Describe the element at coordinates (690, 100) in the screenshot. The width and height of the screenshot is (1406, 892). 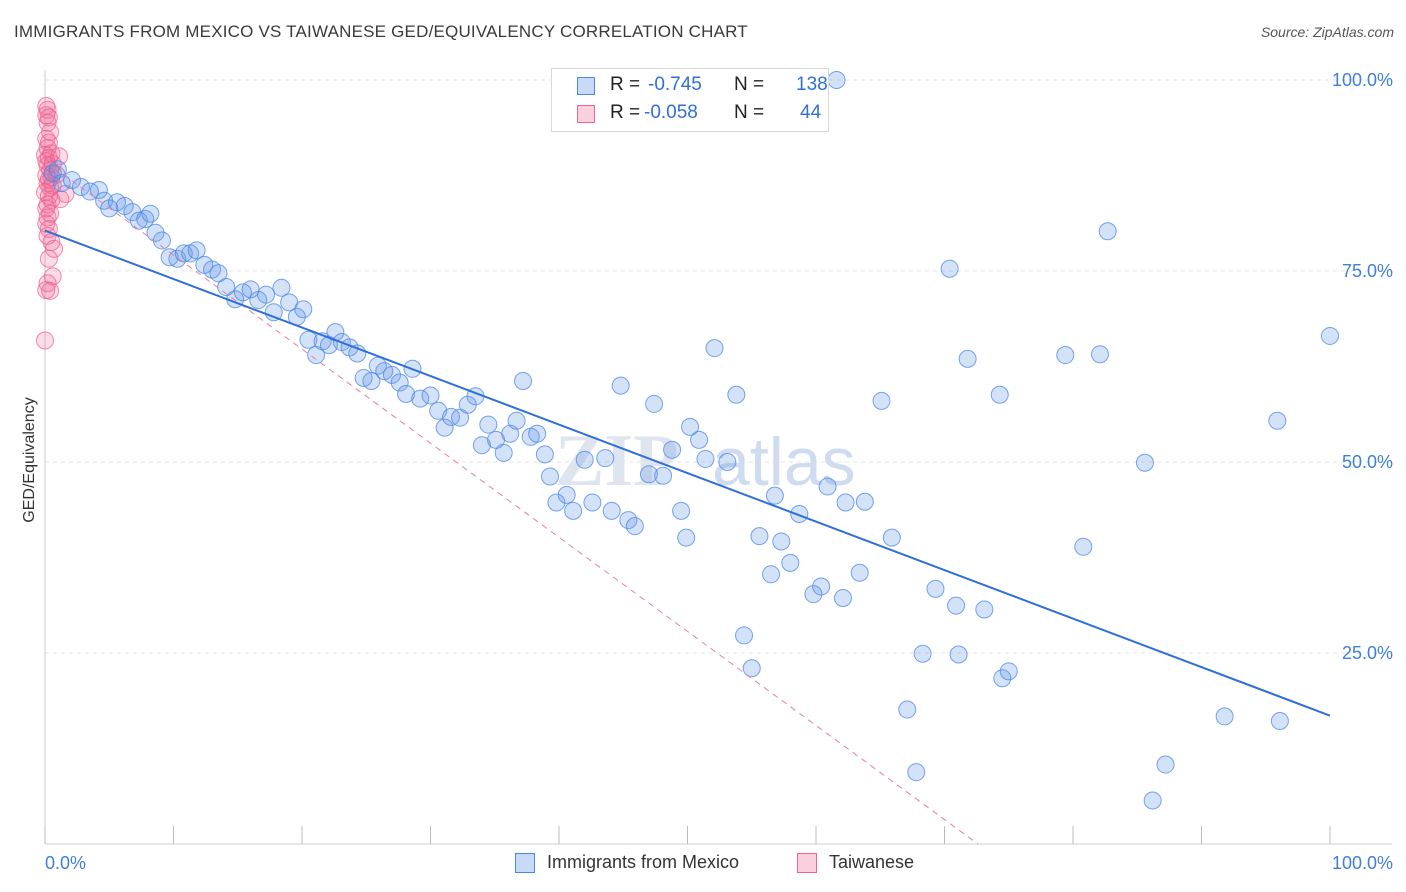
I see `stats-legend: R = -0.745 N = 138 R = -0.058 N = 44` at that location.